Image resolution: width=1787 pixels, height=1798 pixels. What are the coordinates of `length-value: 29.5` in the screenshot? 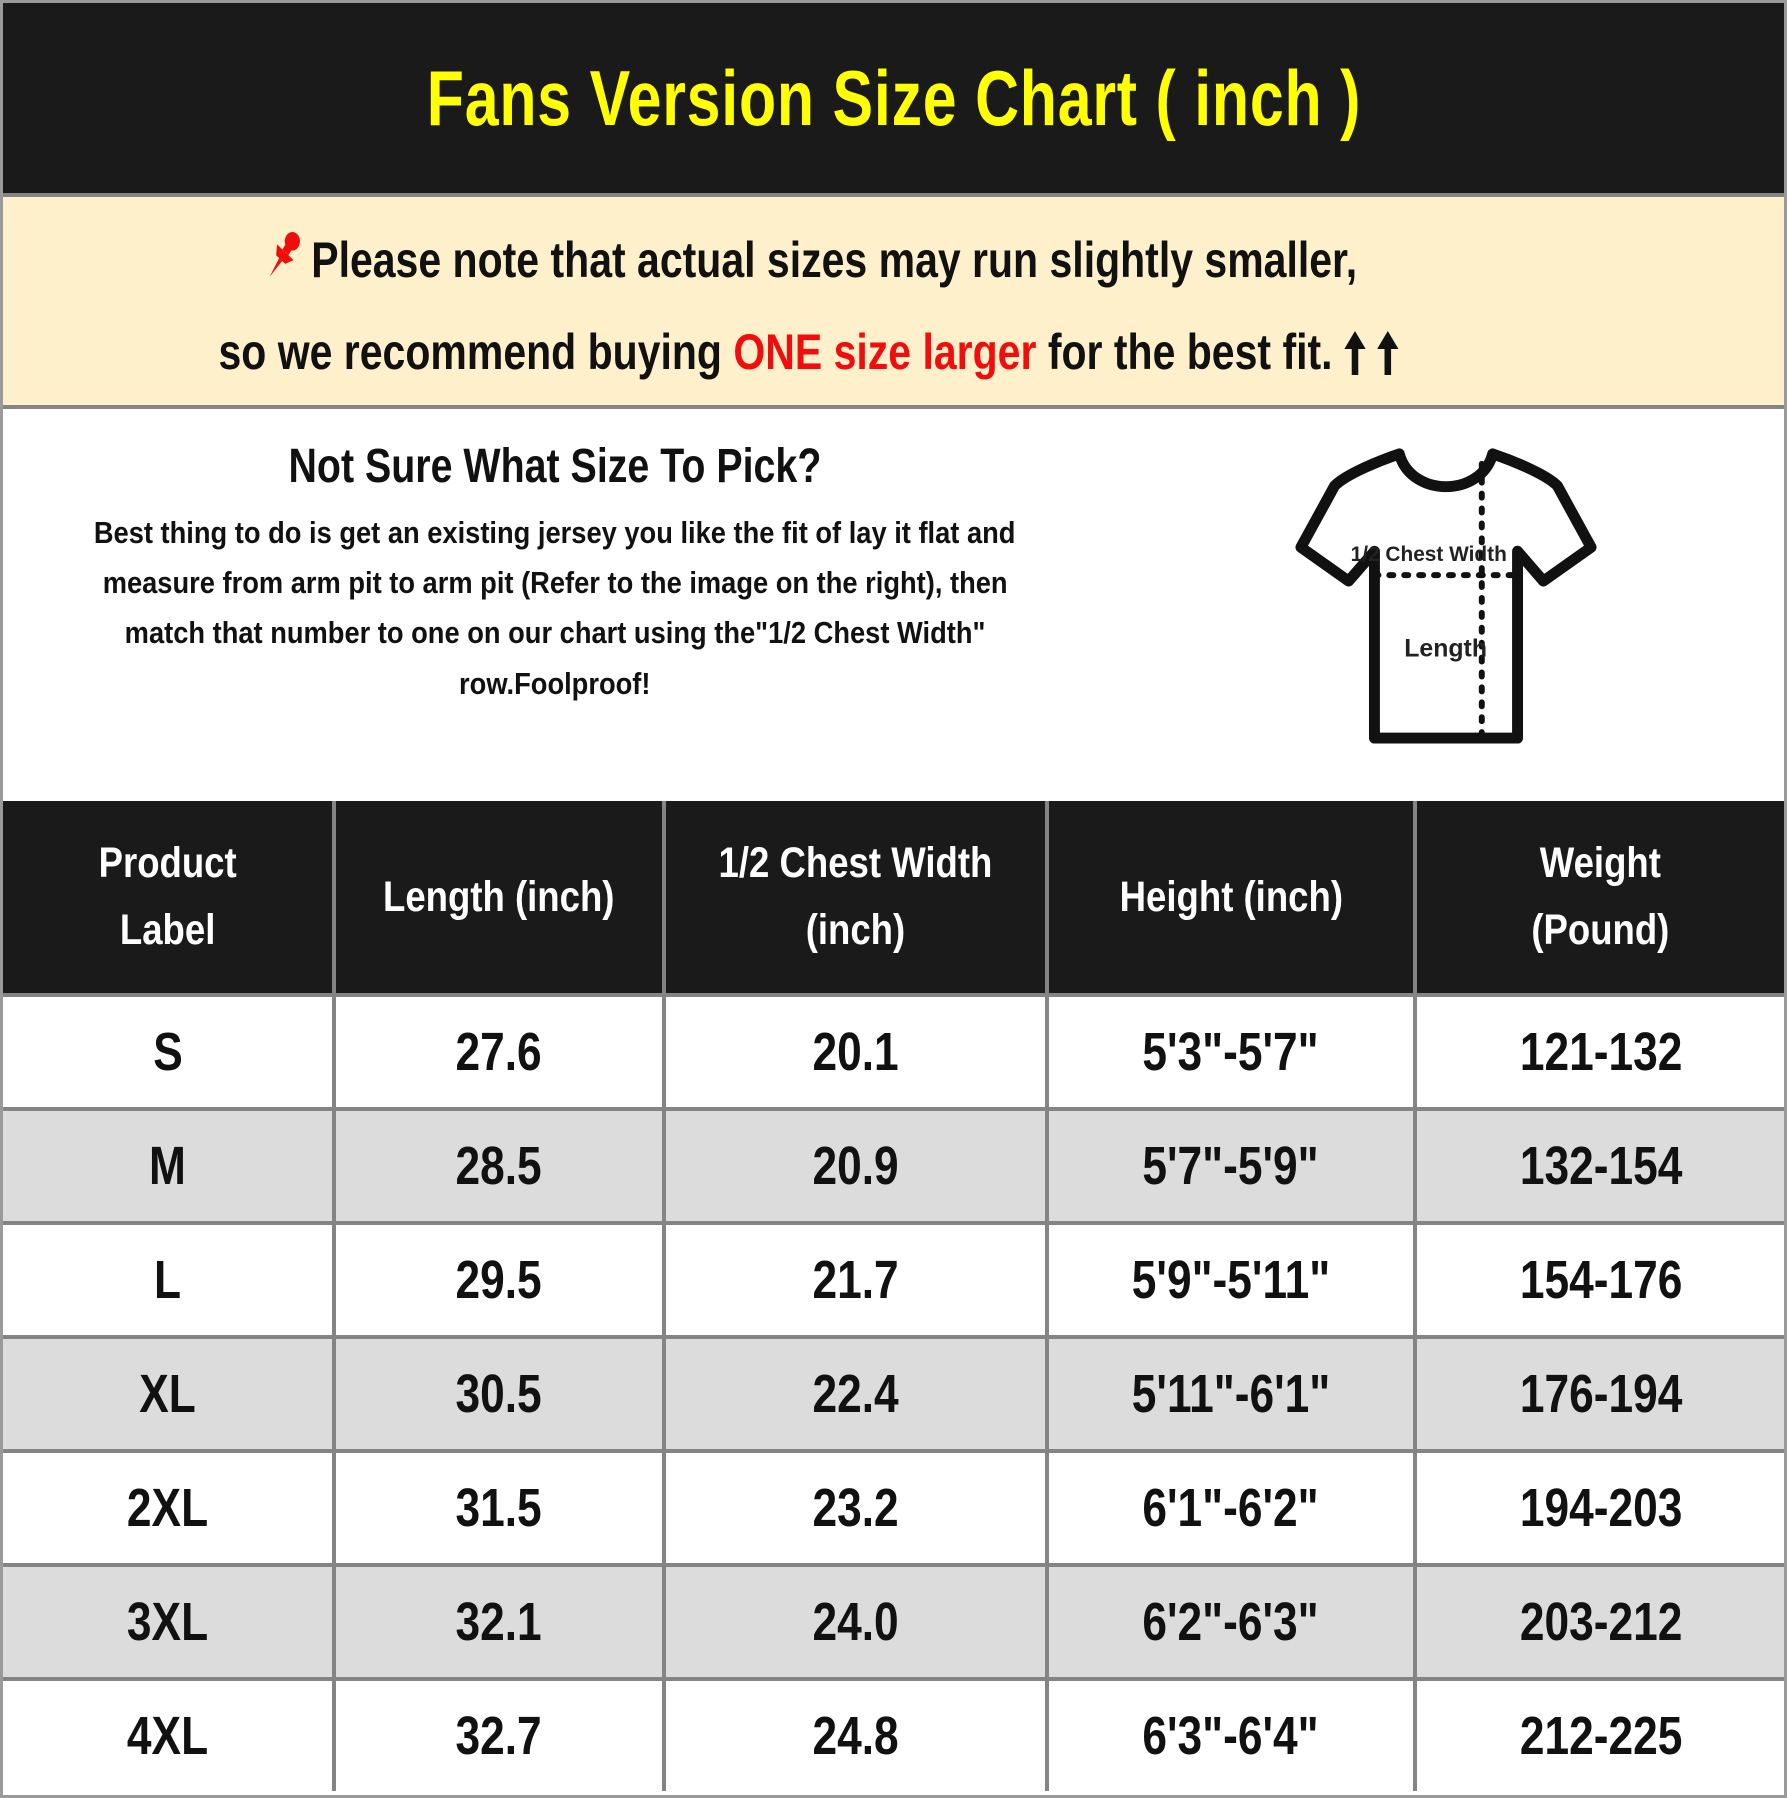 It's located at (499, 1280).